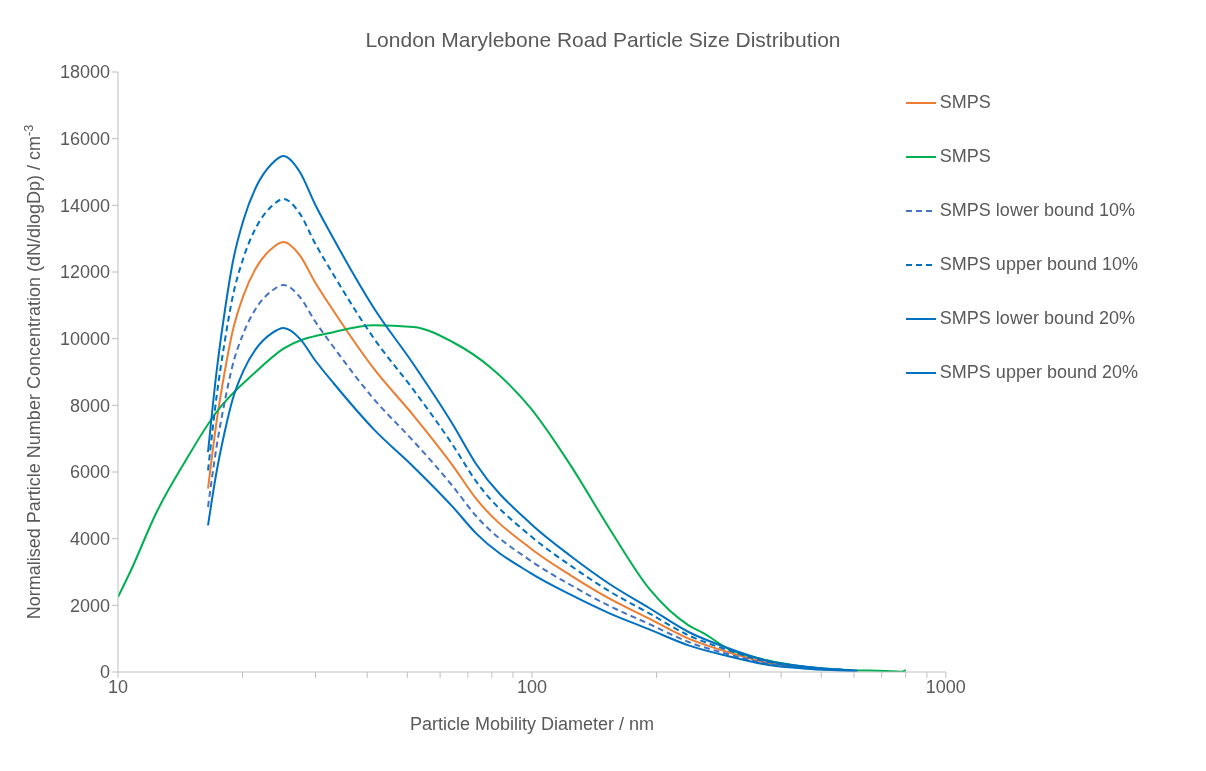 The width and height of the screenshot is (1206, 771). Describe the element at coordinates (84, 272) in the screenshot. I see `y-tick-label: 12000` at that location.